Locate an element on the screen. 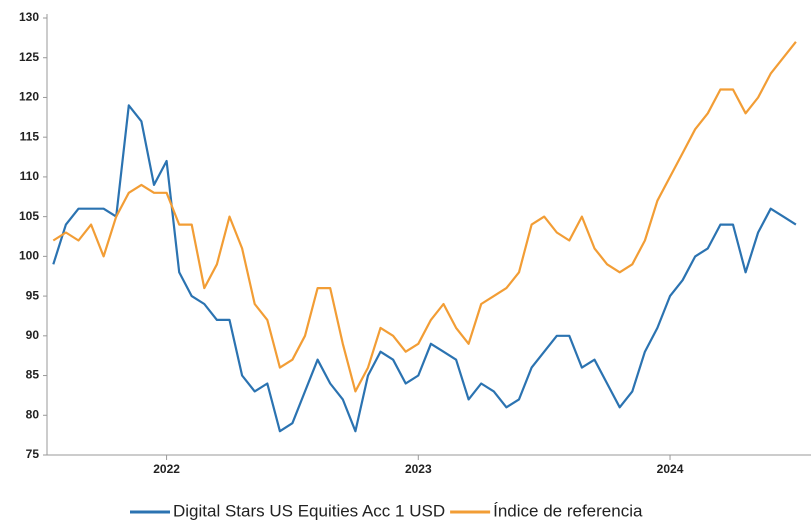 The height and width of the screenshot is (522, 811). y-tick-label: 110 is located at coordinates (30, 176).